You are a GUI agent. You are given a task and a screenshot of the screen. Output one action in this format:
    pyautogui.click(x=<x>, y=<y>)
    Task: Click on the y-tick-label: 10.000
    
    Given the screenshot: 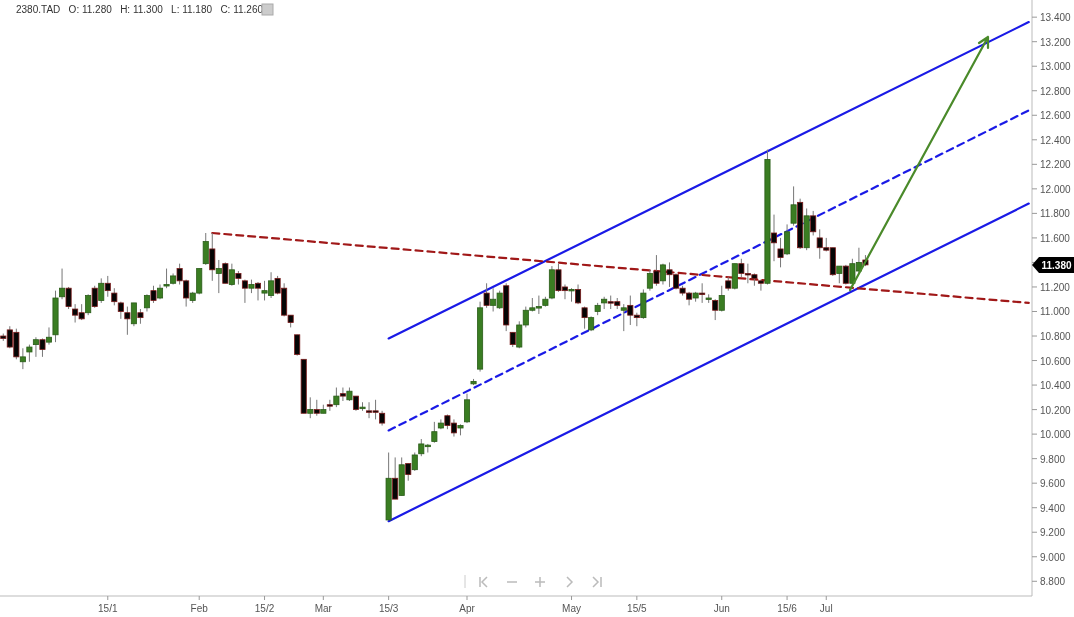 What is the action you would take?
    pyautogui.click(x=1056, y=435)
    